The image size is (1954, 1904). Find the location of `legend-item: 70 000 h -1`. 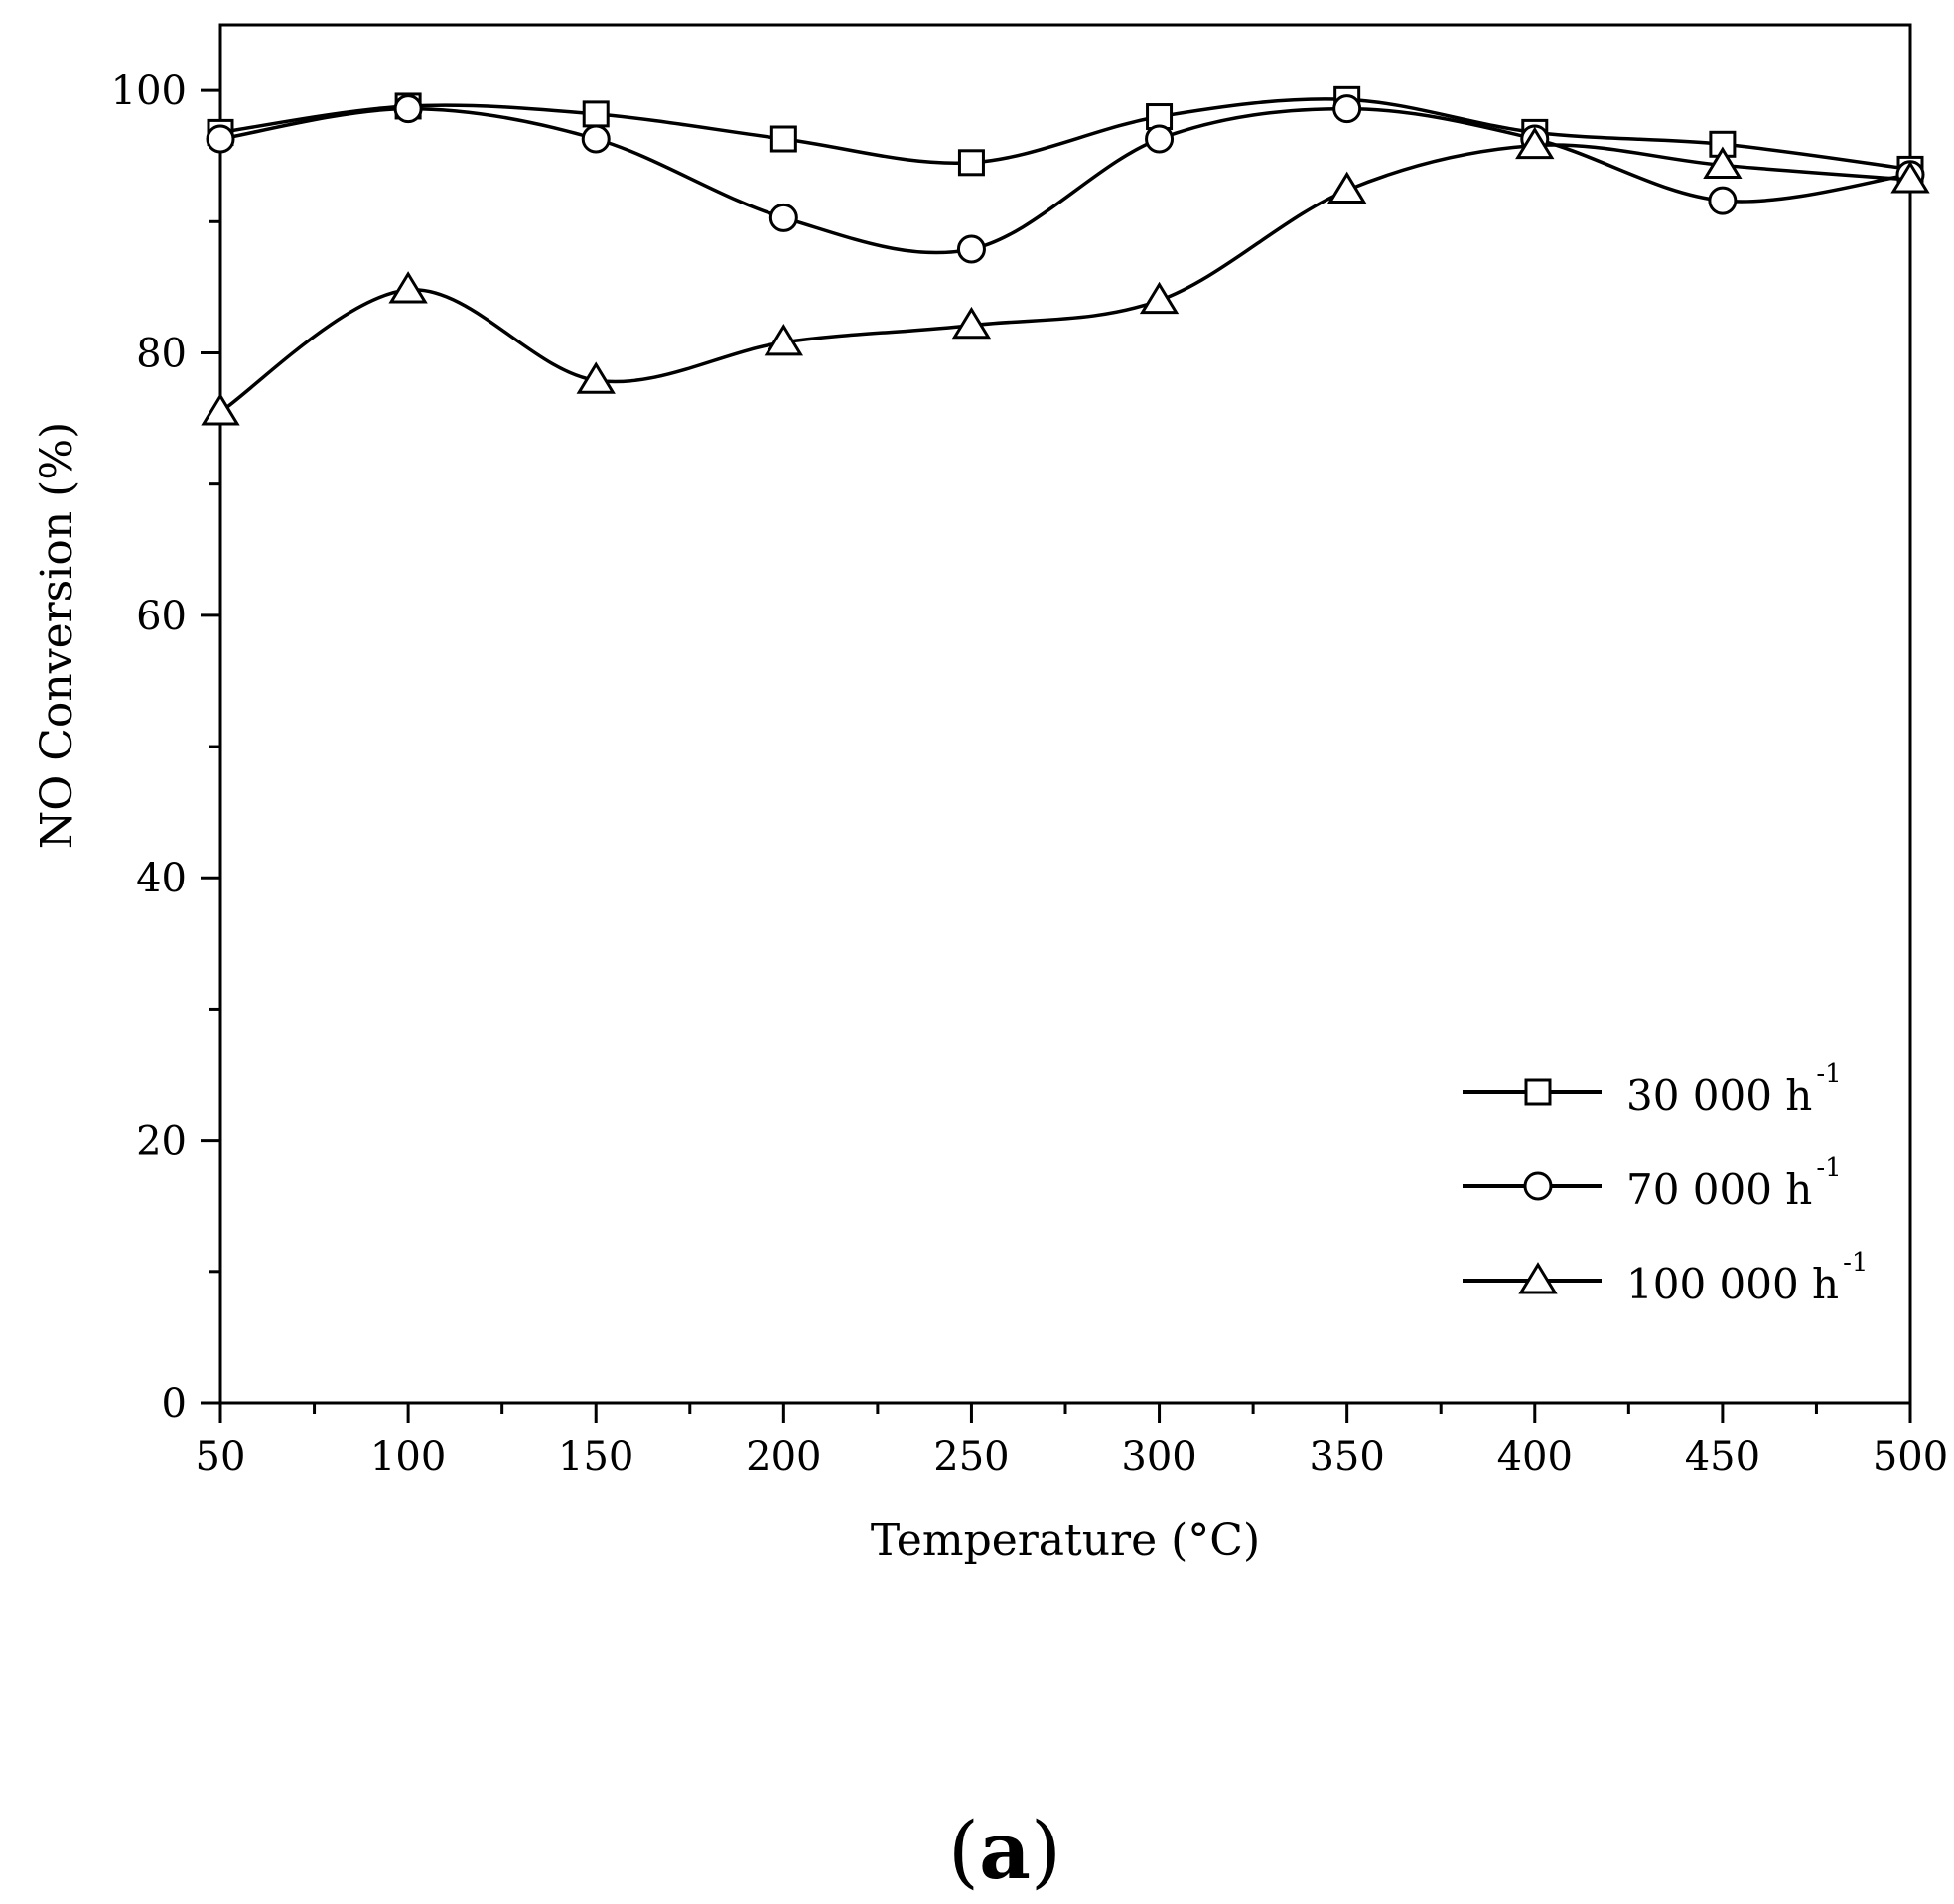

legend-item: 70 000 h -1 is located at coordinates (1652, 1184).